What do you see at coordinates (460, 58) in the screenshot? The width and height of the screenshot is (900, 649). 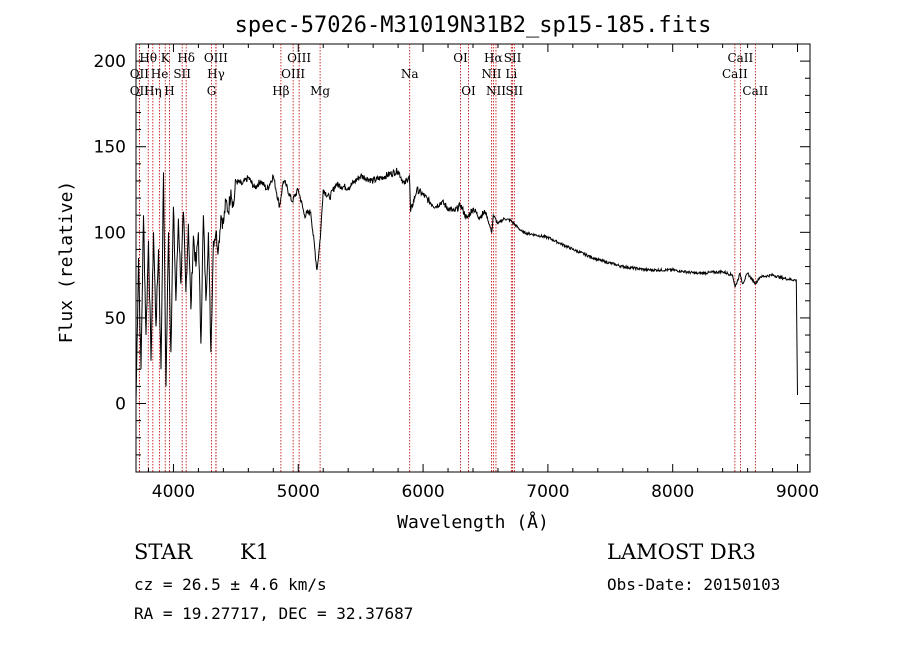 I see `line-label-17: OI` at bounding box center [460, 58].